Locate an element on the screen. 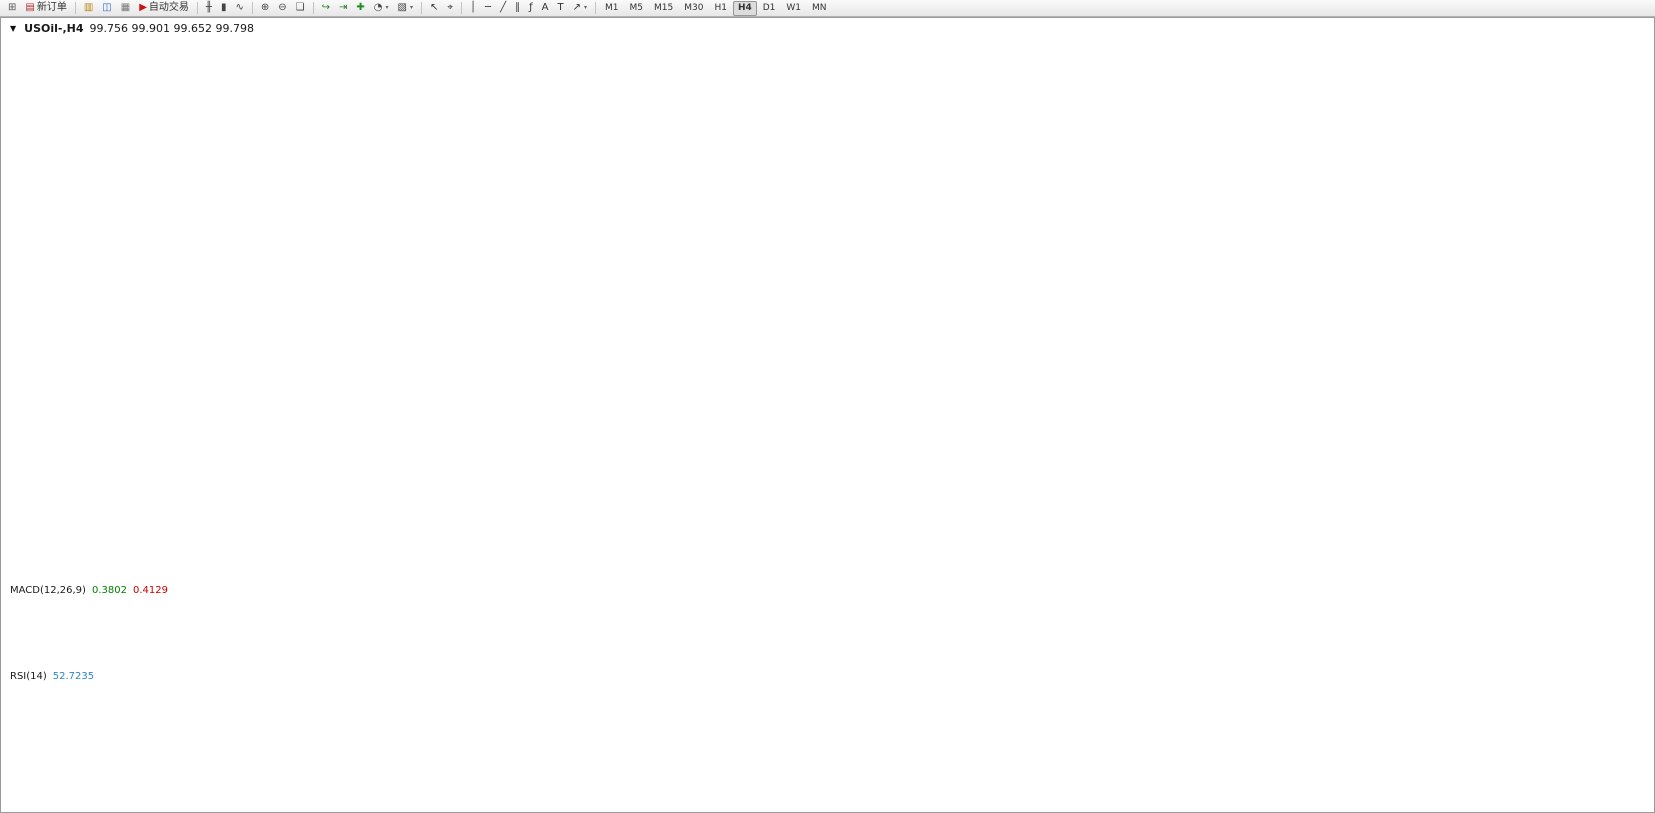  autotrading-button: ▶ 自动交易 is located at coordinates (164, 8).